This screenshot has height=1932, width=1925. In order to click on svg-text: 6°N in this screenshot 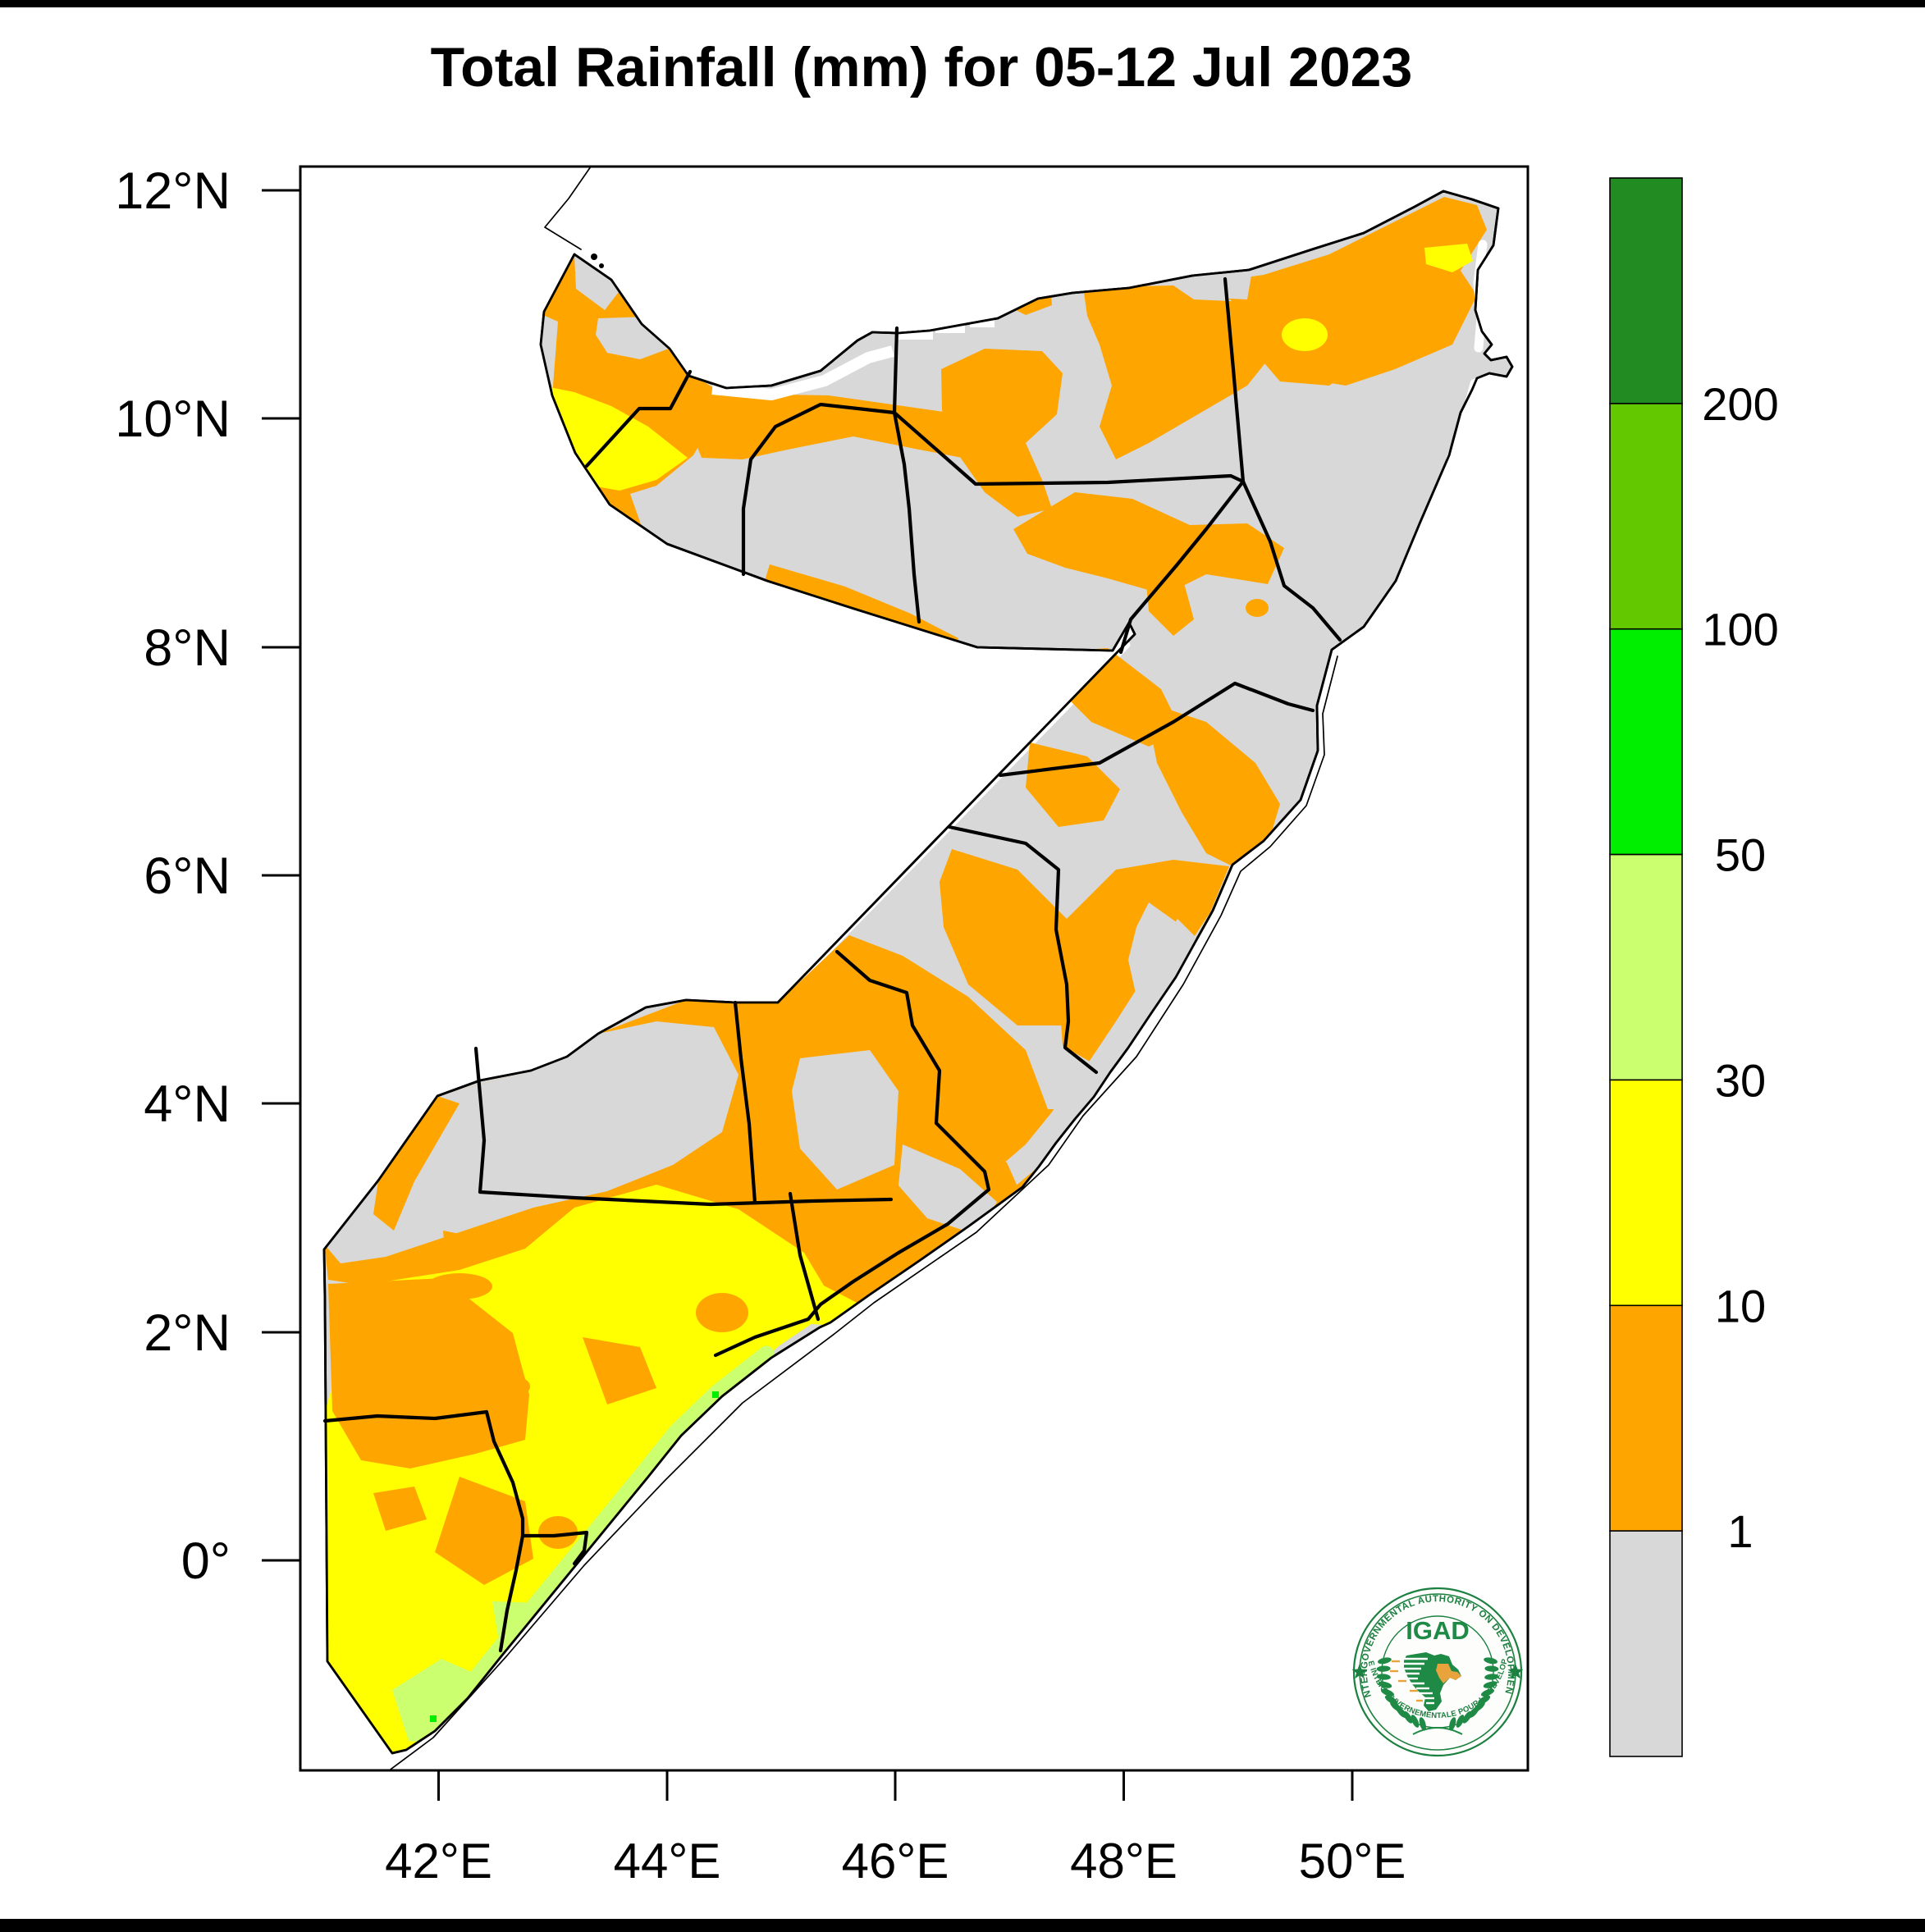, I will do `click(187, 876)`.